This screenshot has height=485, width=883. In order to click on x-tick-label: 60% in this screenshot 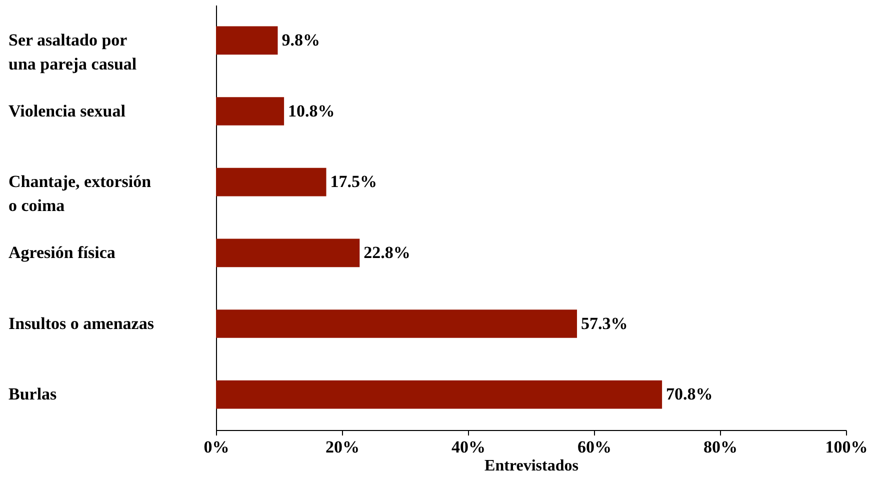, I will do `click(595, 447)`.